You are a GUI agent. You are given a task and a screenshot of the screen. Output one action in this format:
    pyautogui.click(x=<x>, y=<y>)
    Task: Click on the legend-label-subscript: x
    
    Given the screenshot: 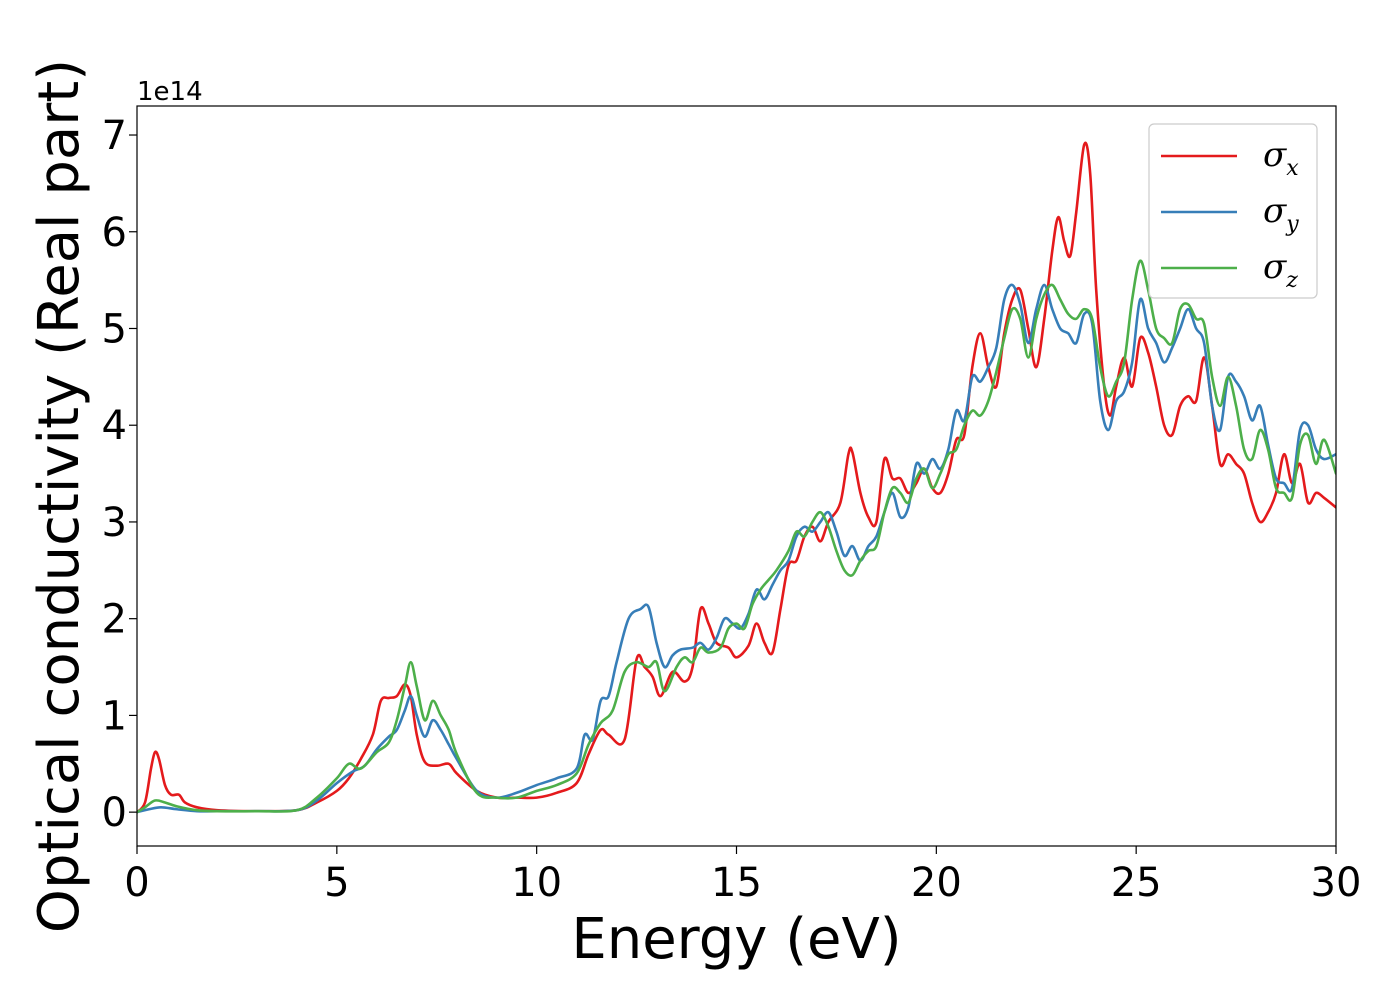 What is the action you would take?
    pyautogui.click(x=1292, y=168)
    